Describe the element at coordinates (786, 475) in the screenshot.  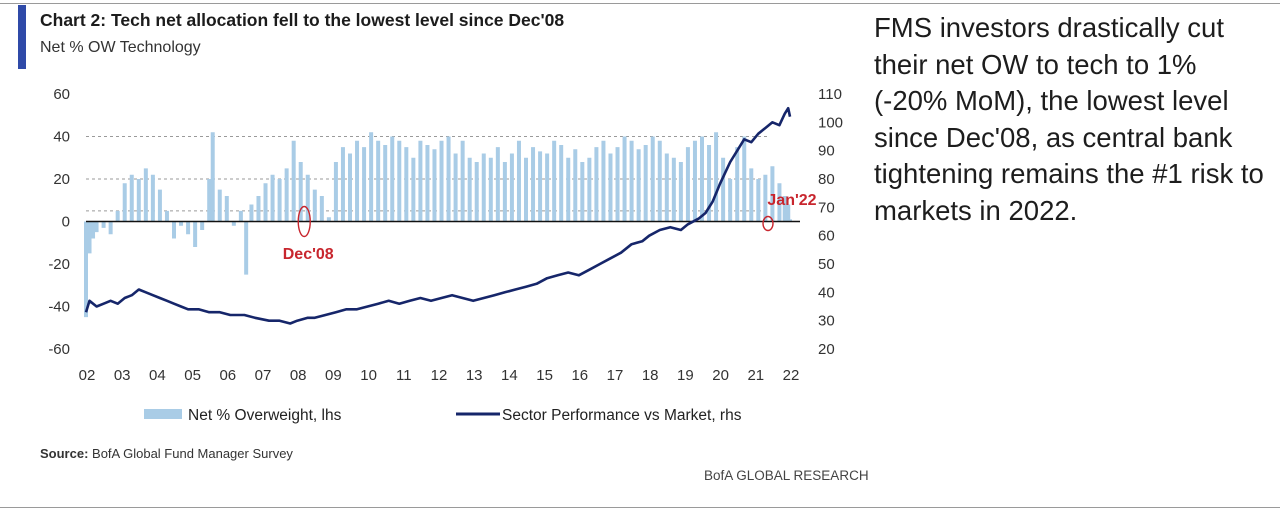
I see `research-credit: BofA GLOBAL RESEARCH` at that location.